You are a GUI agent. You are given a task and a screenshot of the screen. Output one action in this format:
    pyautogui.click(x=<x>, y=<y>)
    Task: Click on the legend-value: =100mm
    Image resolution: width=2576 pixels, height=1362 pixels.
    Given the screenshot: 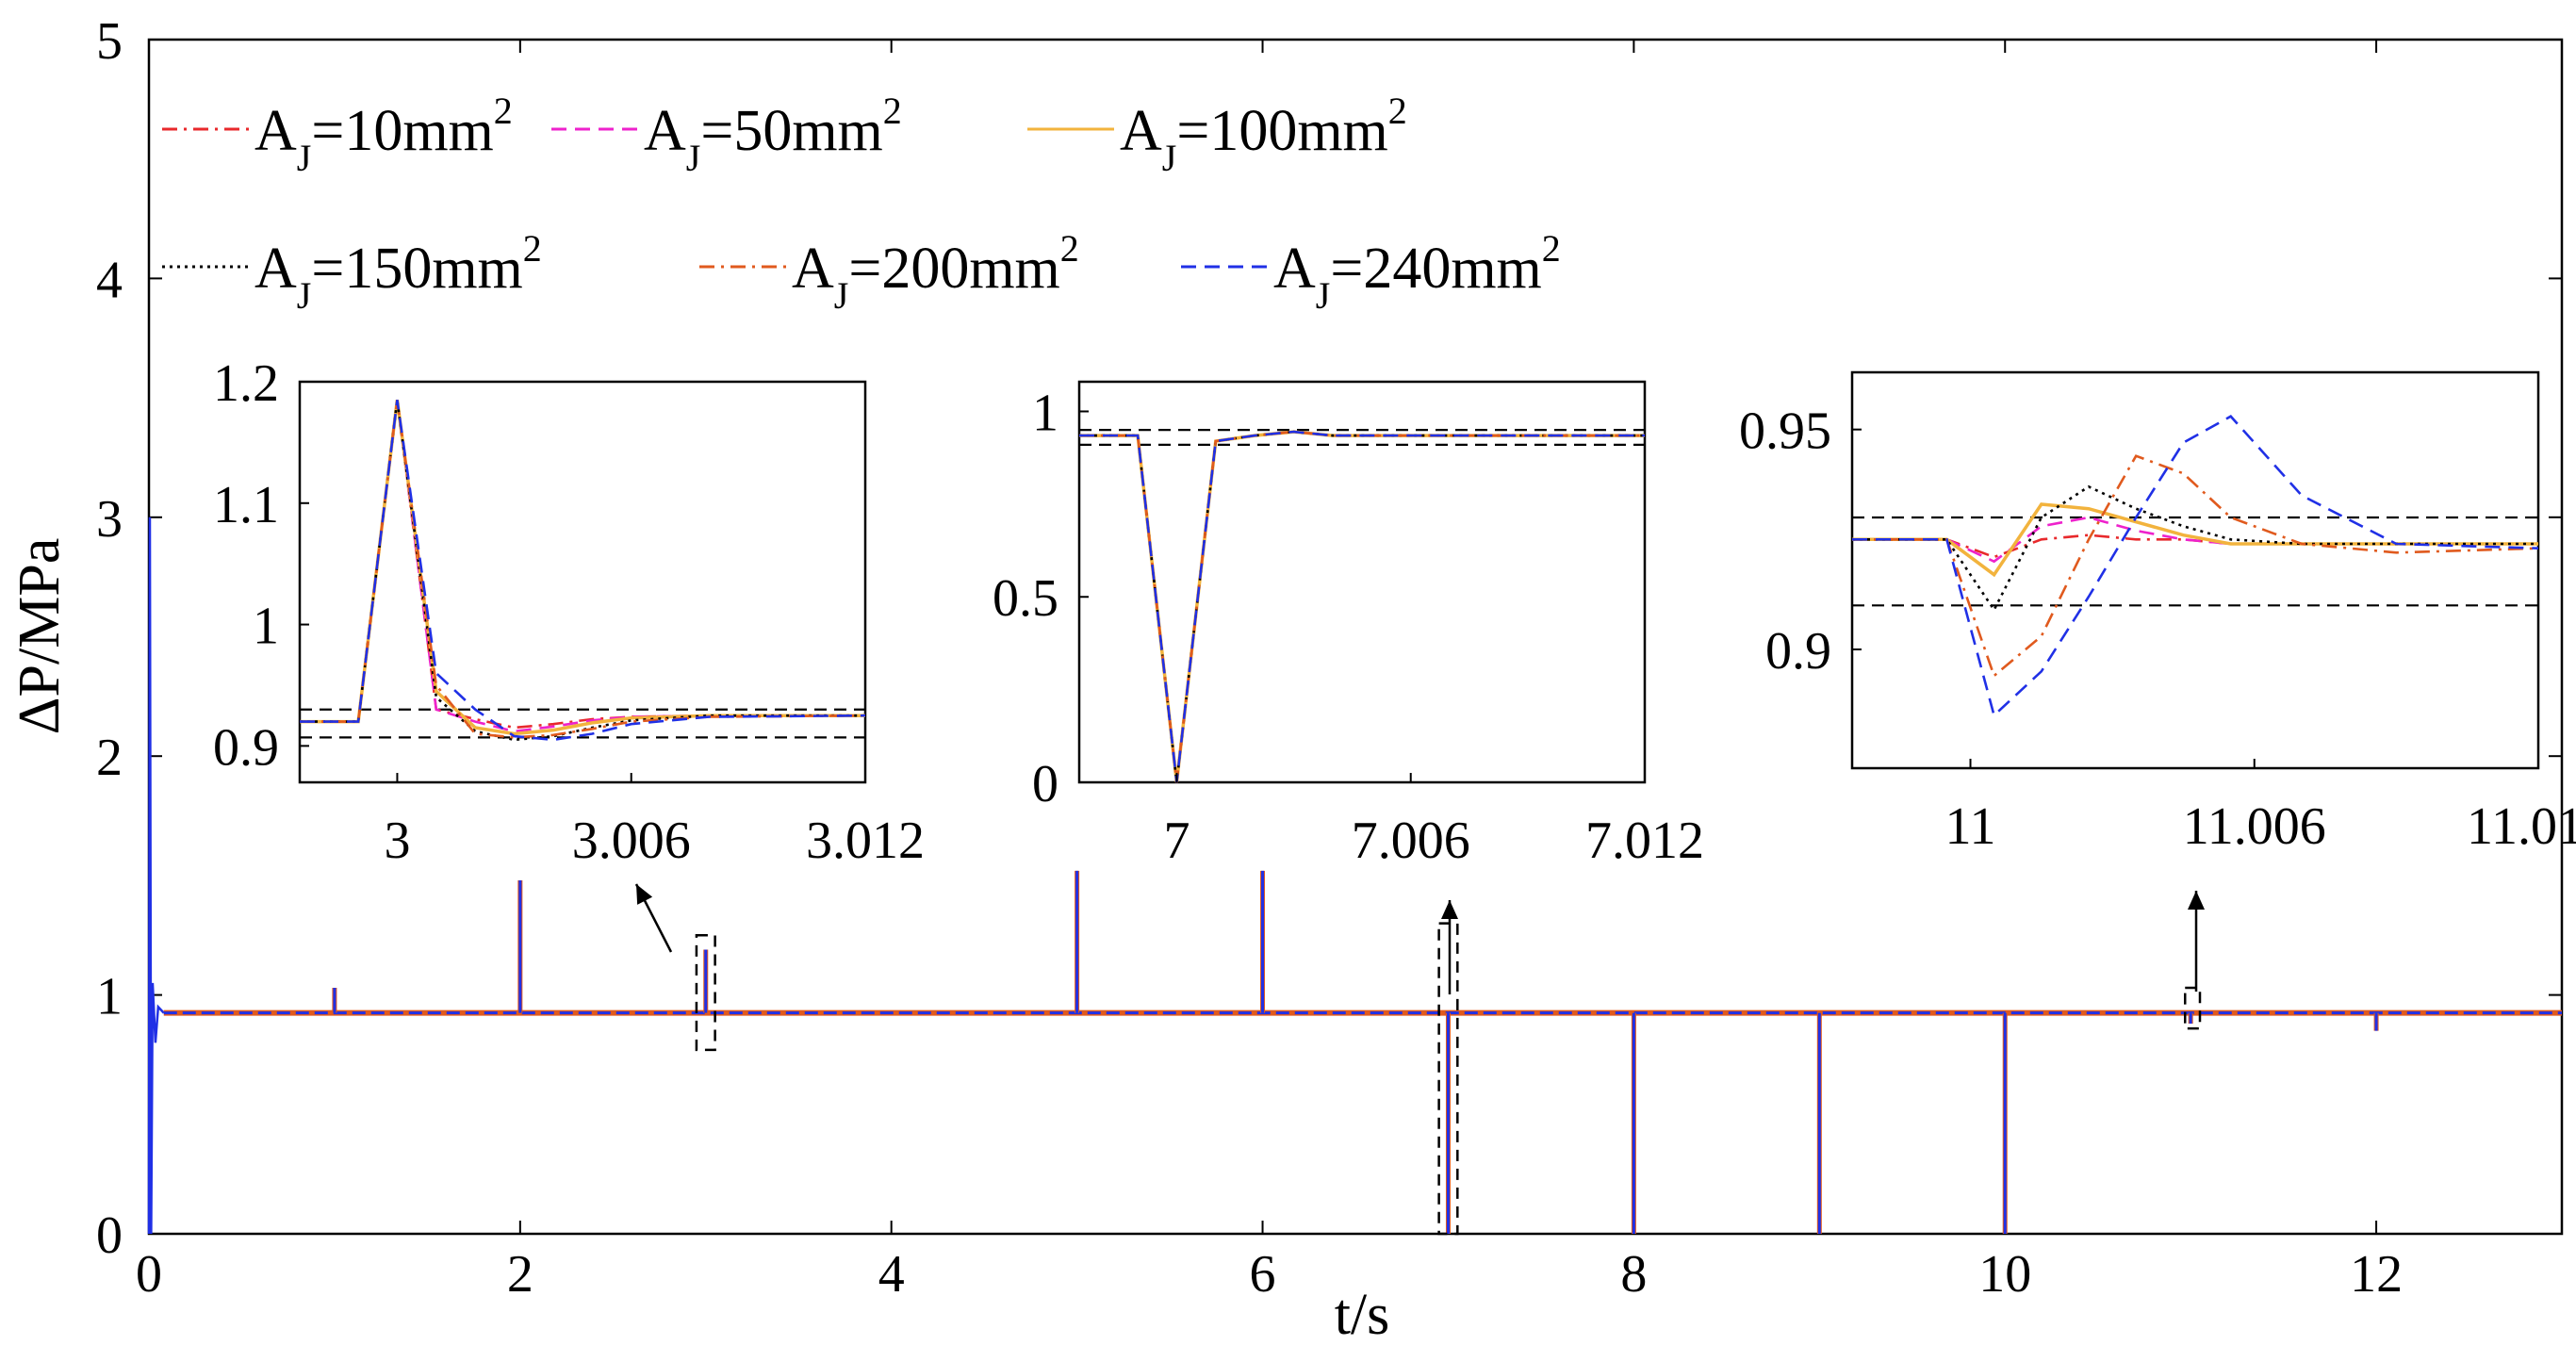 What is the action you would take?
    pyautogui.click(x=1281, y=131)
    